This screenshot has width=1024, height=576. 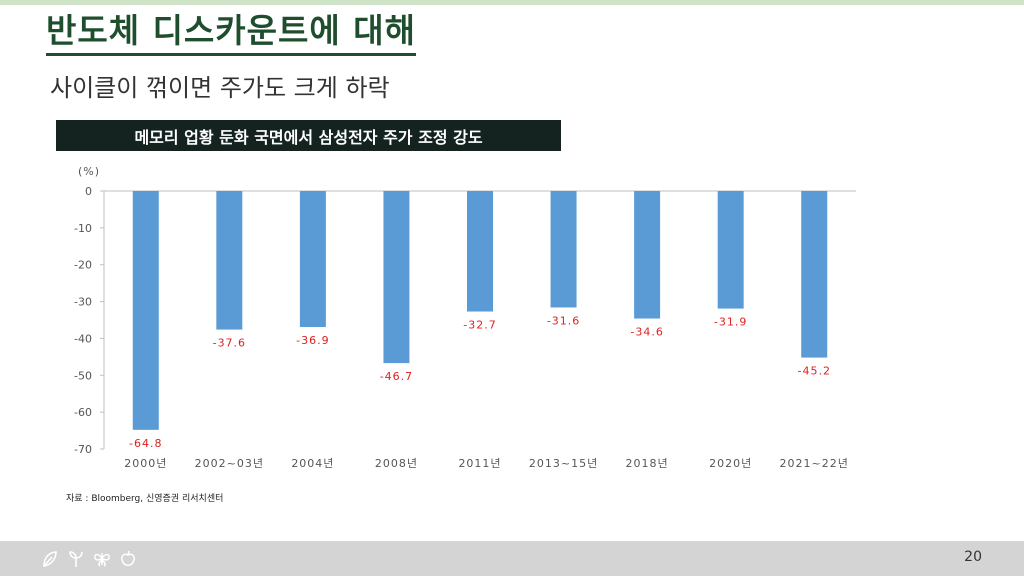 I want to click on x-category-label: 2011년, so click(x=479, y=463).